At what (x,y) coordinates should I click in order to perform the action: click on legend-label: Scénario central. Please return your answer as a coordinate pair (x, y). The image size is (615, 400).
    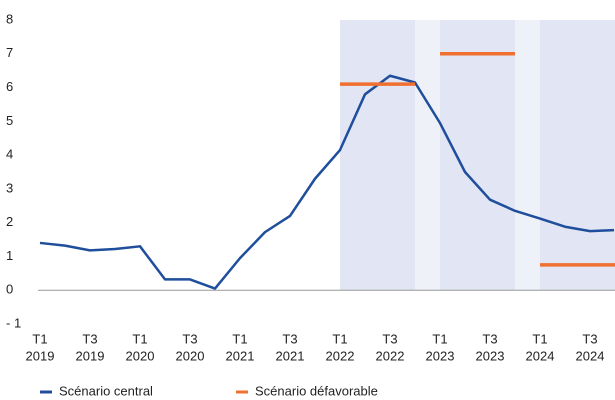
    Looking at the image, I should click on (106, 390).